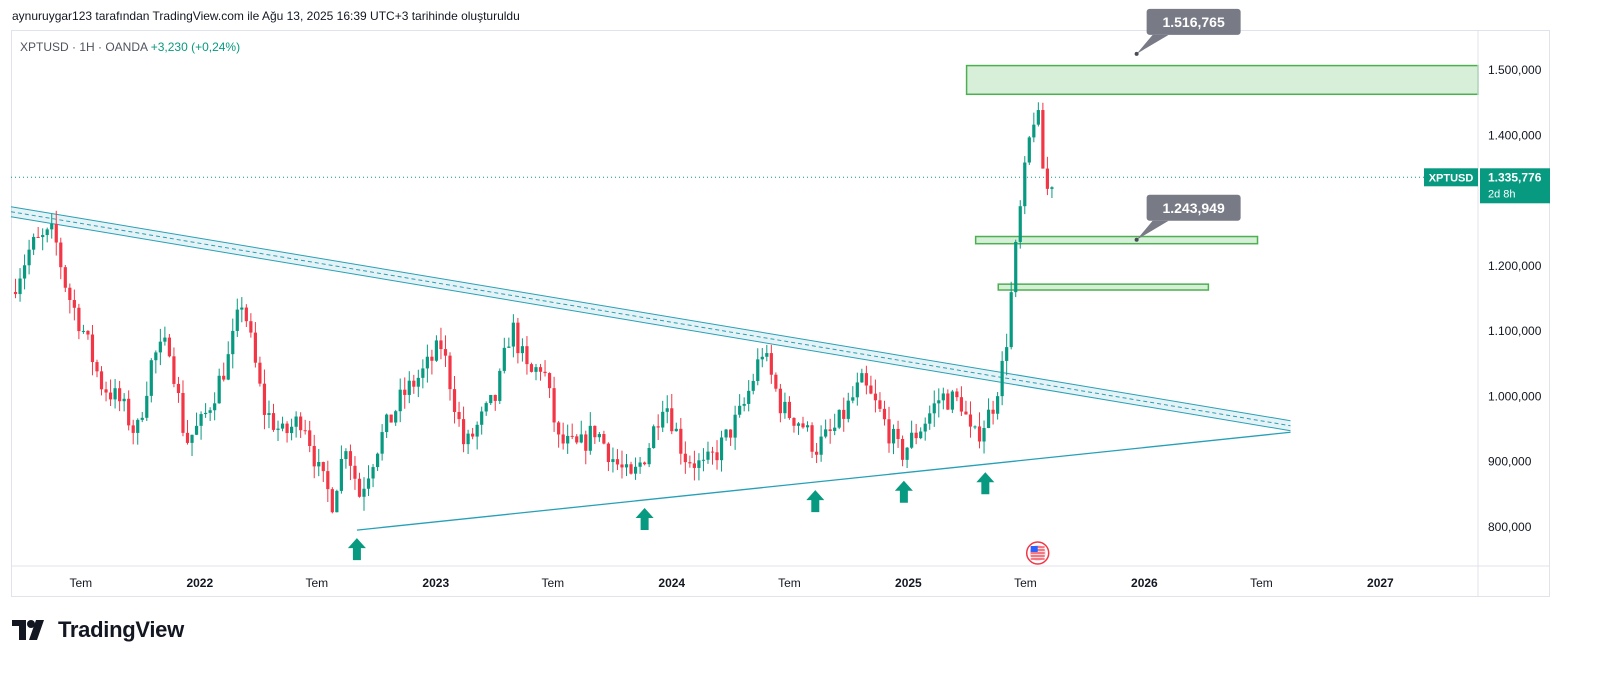  I want to click on support-trendline, so click(823, 481).